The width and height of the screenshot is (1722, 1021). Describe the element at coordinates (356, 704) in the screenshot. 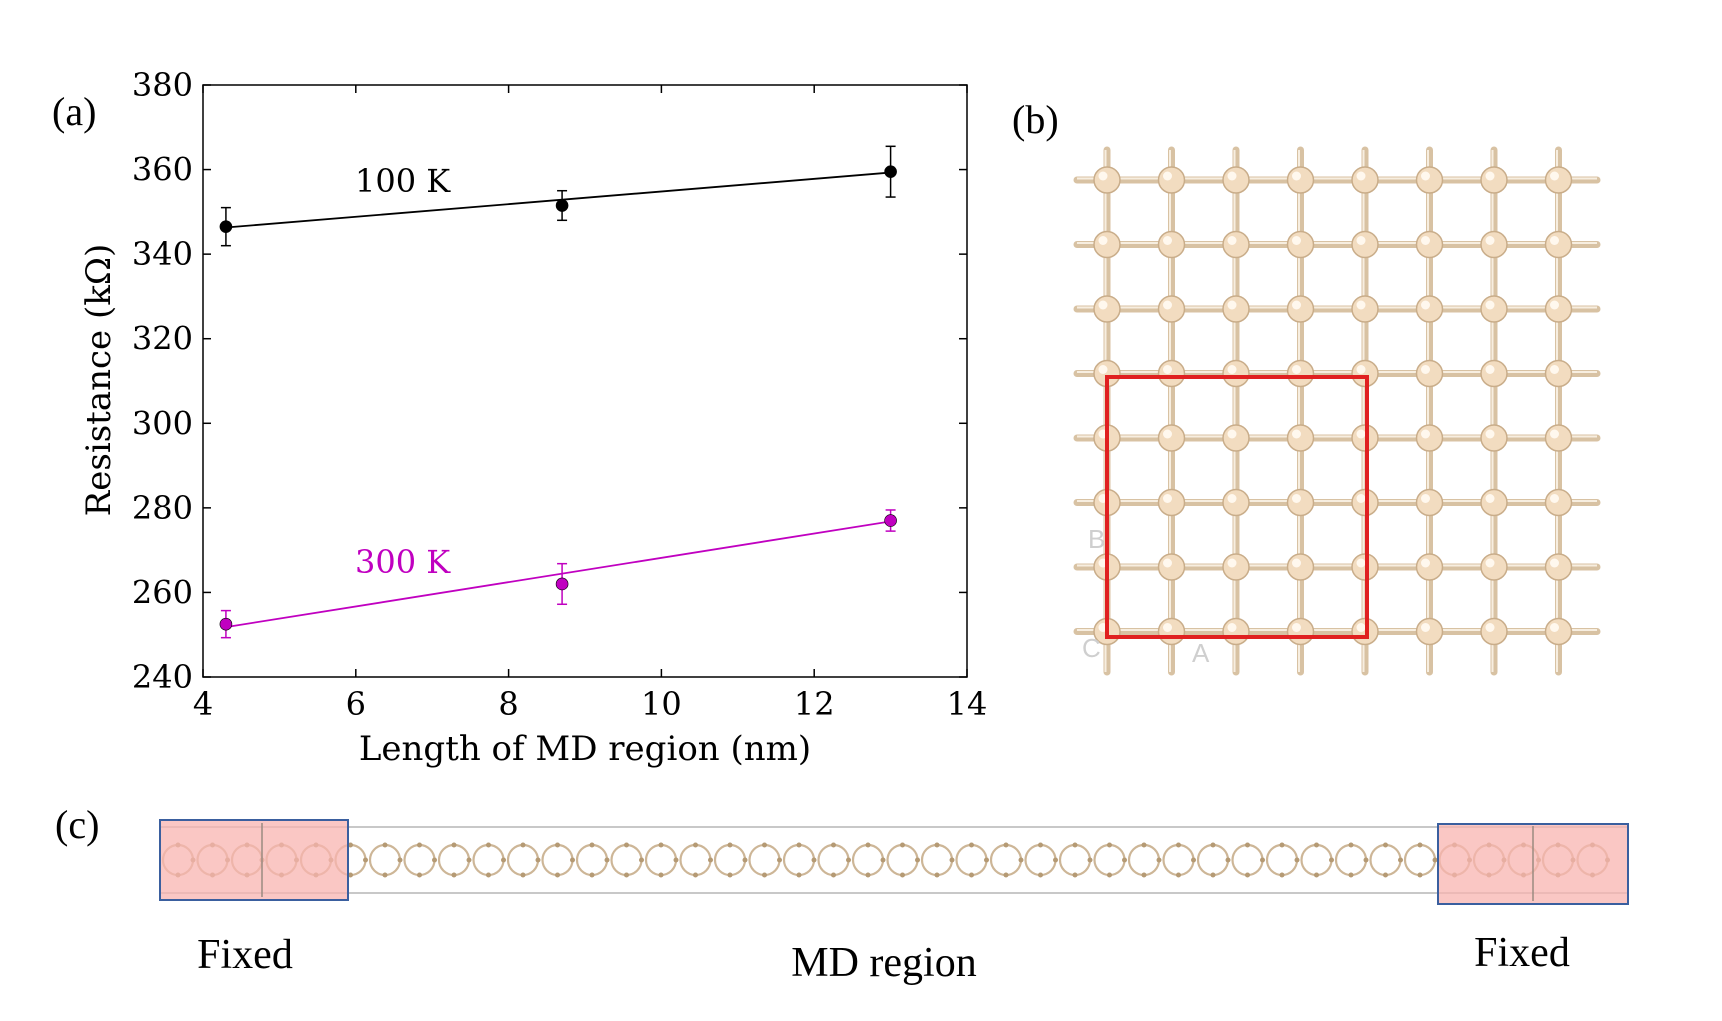

I see `x-tick-label: 6` at that location.